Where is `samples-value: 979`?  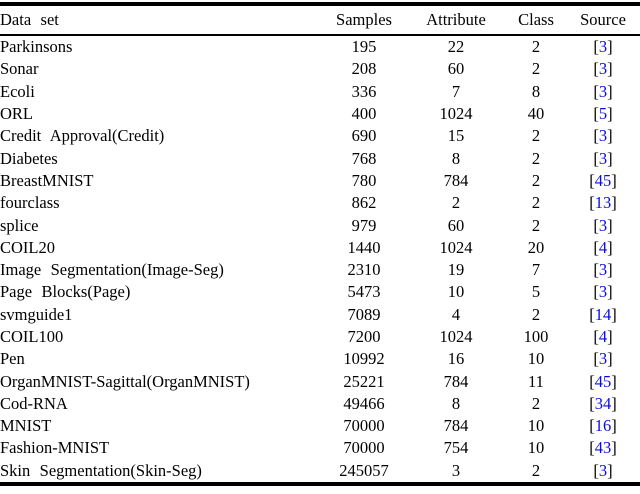
samples-value: 979 is located at coordinates (364, 225).